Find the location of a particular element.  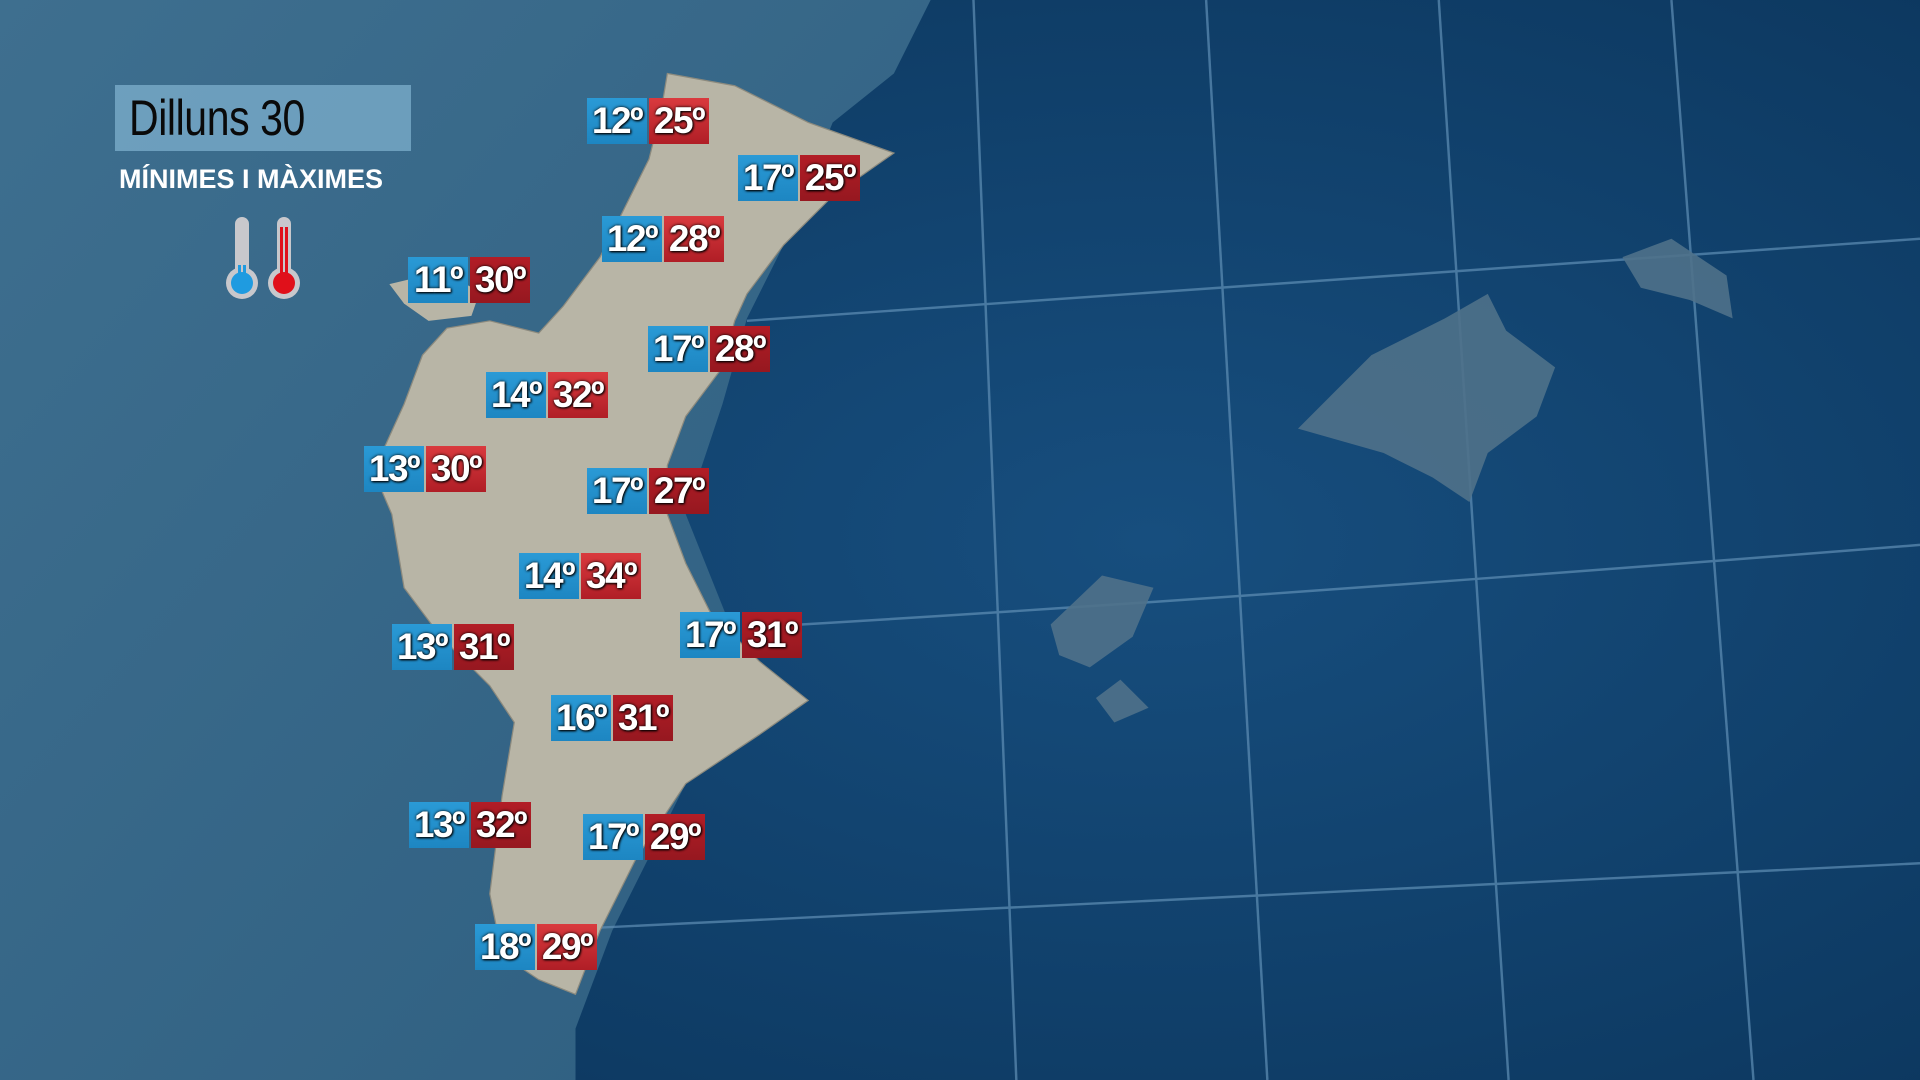

station-temperature-pair: 14º 32º is located at coordinates (547, 395).